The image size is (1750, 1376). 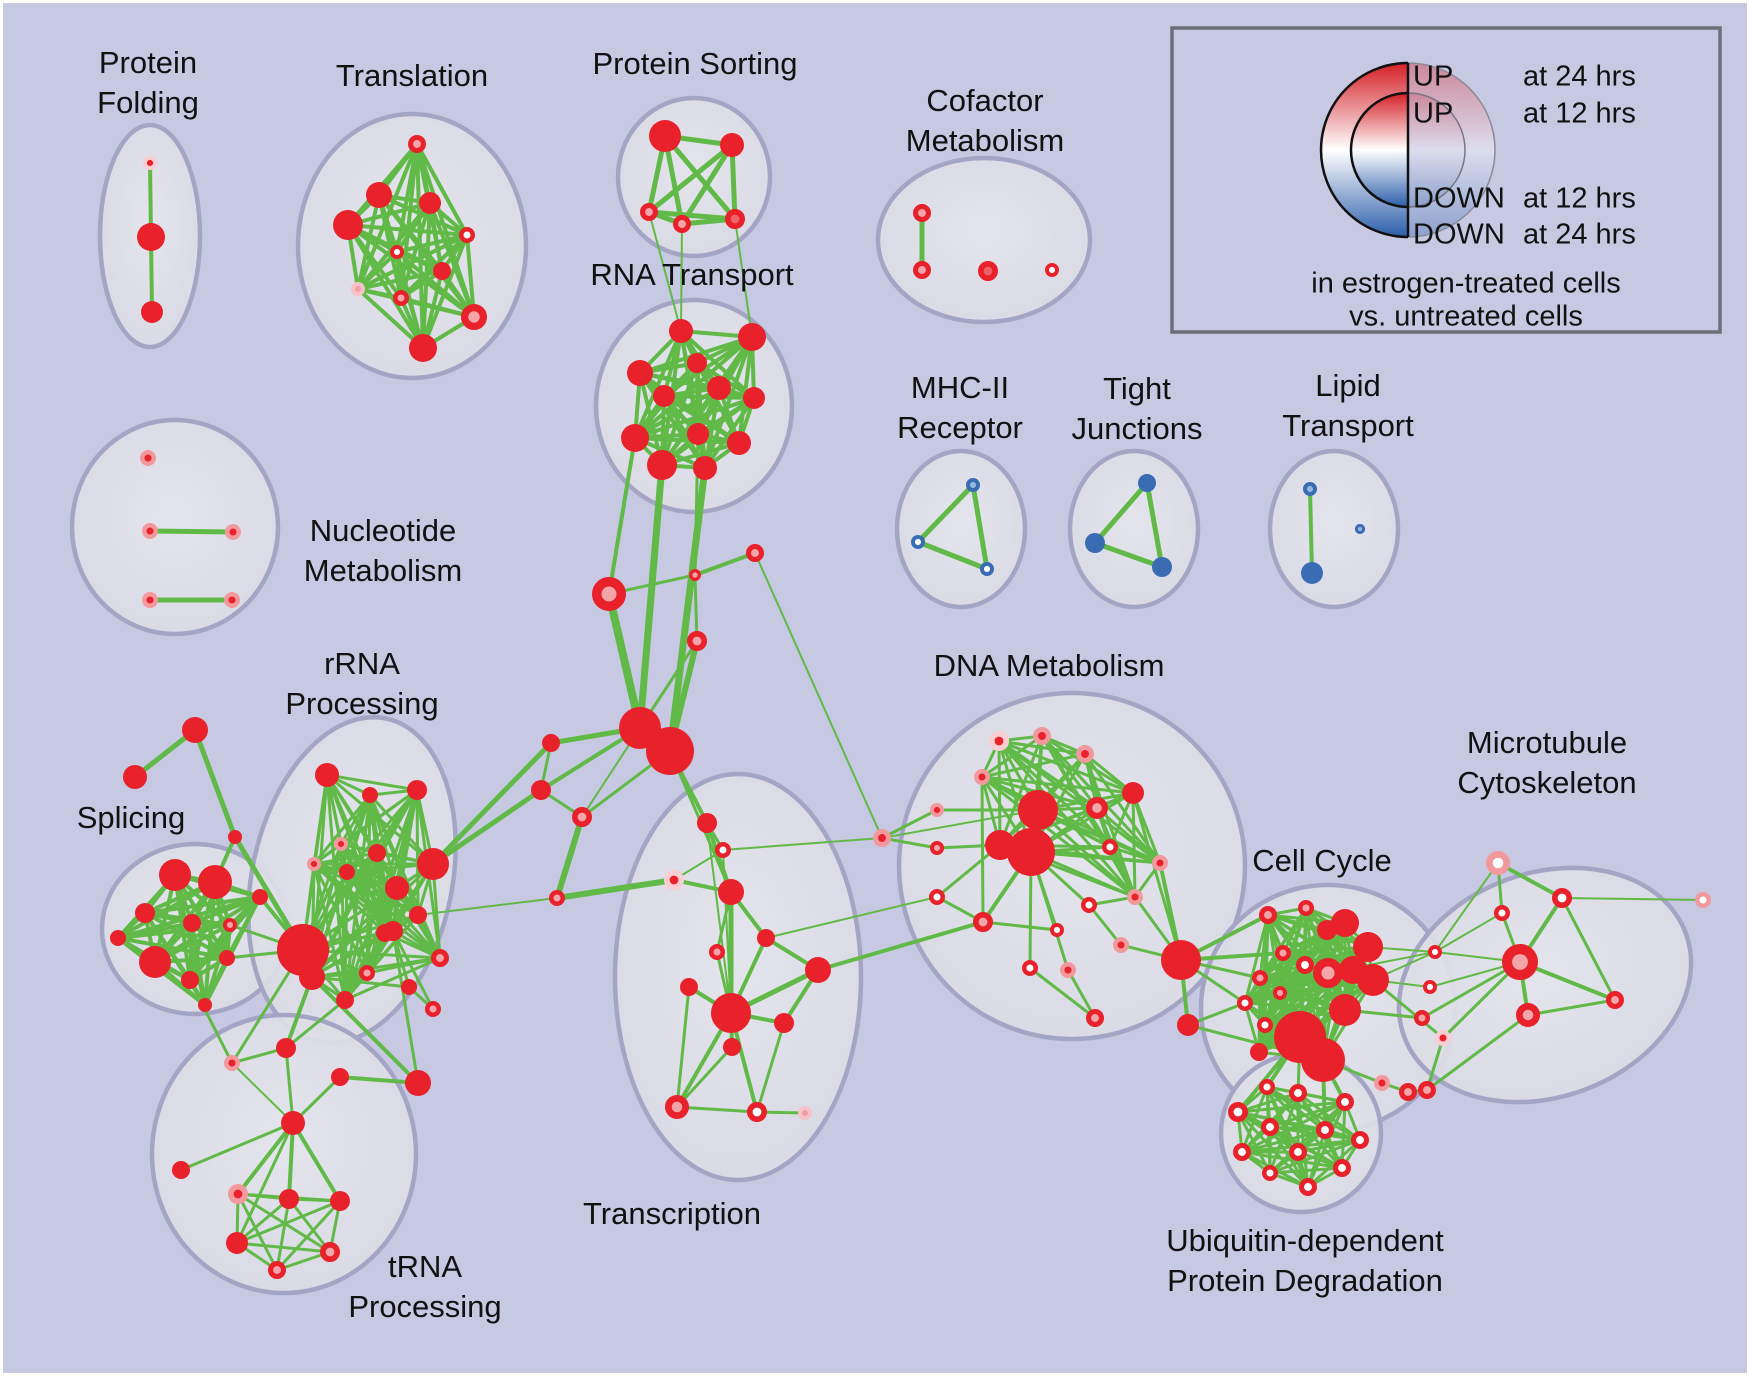 I want to click on network-node-dm10, so click(x=1038, y=810).